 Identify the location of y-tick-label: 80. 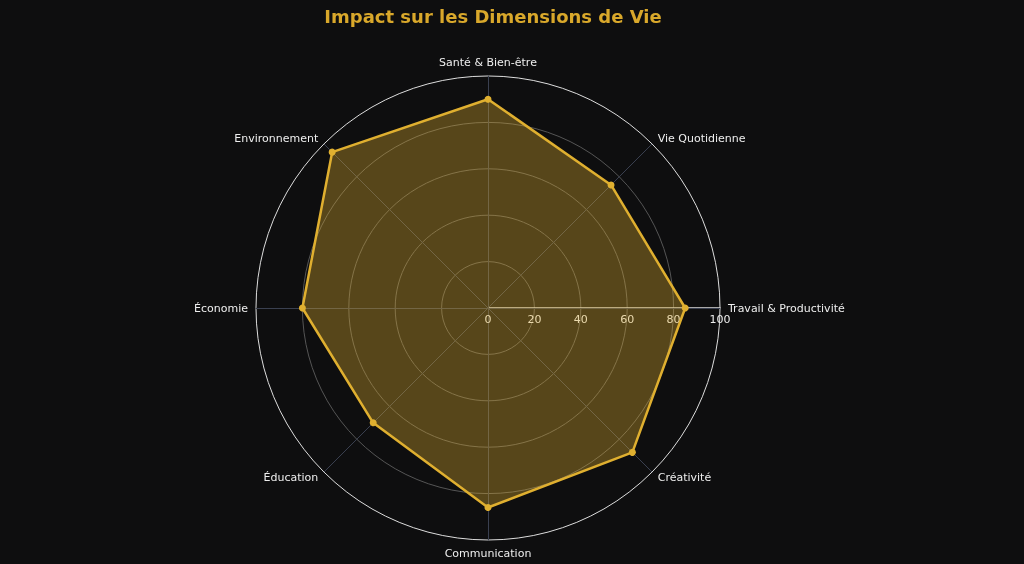
(673, 319).